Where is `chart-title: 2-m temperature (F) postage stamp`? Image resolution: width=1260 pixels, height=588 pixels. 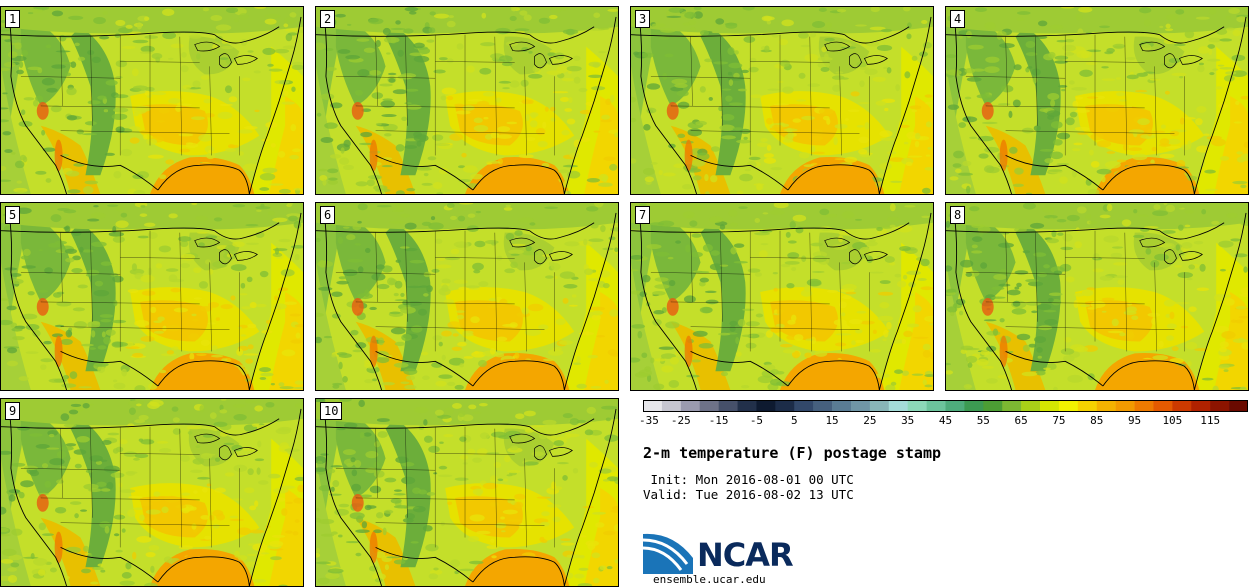
chart-title: 2-m temperature (F) postage stamp is located at coordinates (792, 453).